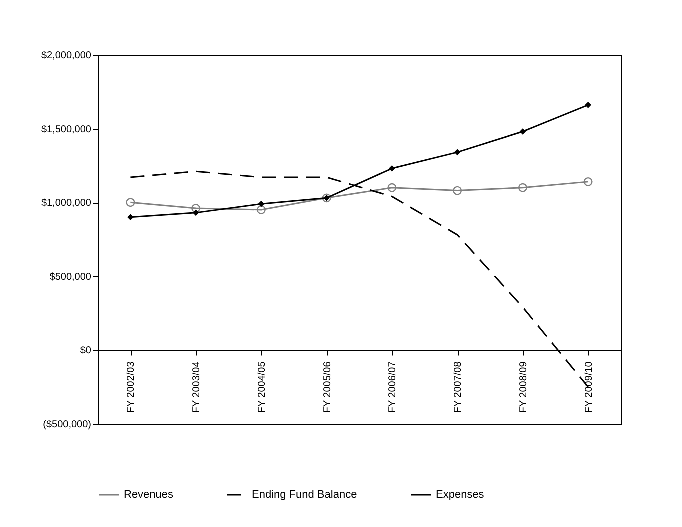 Image resolution: width=682 pixels, height=527 pixels. Describe the element at coordinates (86, 351) in the screenshot. I see `y-tick-label: $0` at that location.